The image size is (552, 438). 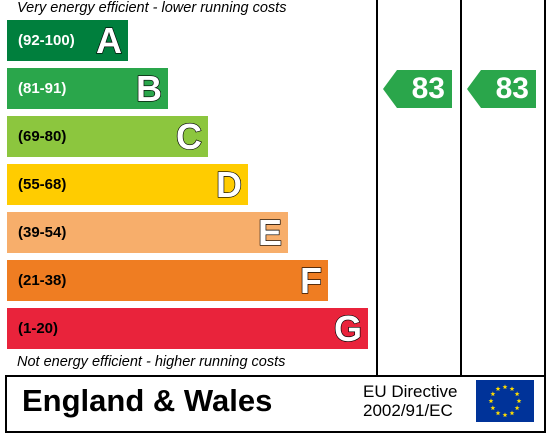 I want to click on band-range-label: (81-91), so click(x=42, y=88).